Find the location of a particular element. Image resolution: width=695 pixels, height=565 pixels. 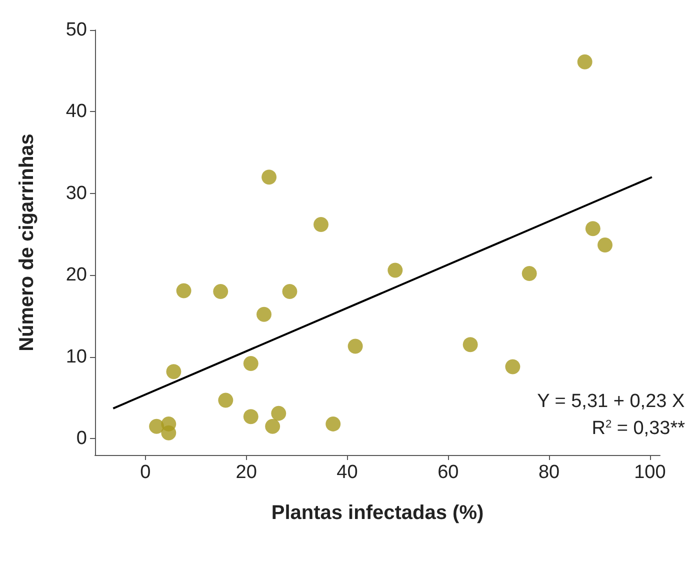

x-tick-label: 0 is located at coordinates (145, 472).